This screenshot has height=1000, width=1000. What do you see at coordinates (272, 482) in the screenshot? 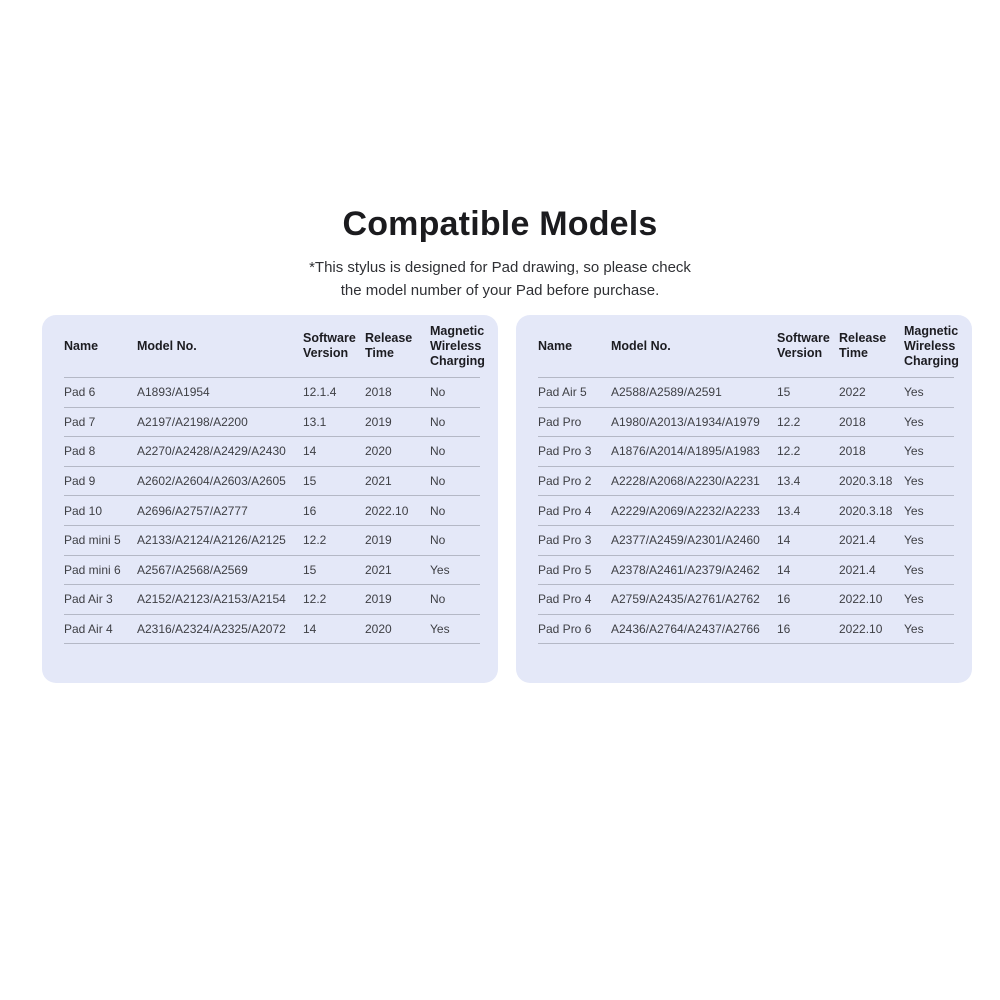
I see `table-row: Pad 9 A2602/A2604/A2603/A2605 15 2021 No` at bounding box center [272, 482].